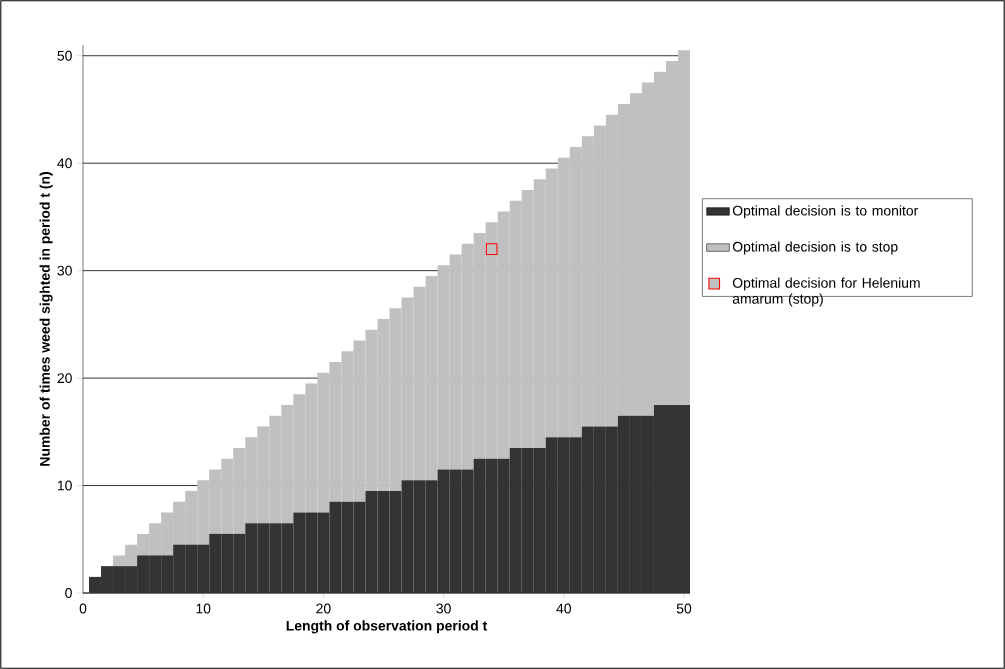  I want to click on x-tick-label: 0, so click(83, 608).